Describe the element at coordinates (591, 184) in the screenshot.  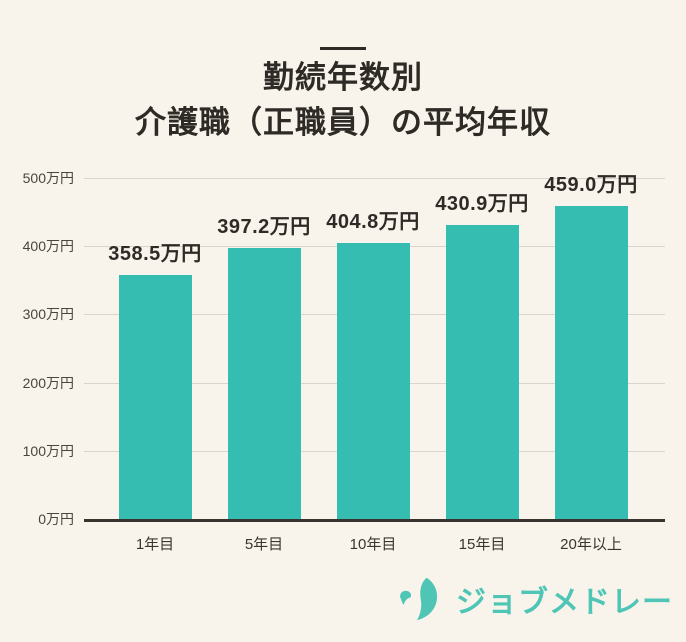
I see `bar-value-label: 459.0万円` at that location.